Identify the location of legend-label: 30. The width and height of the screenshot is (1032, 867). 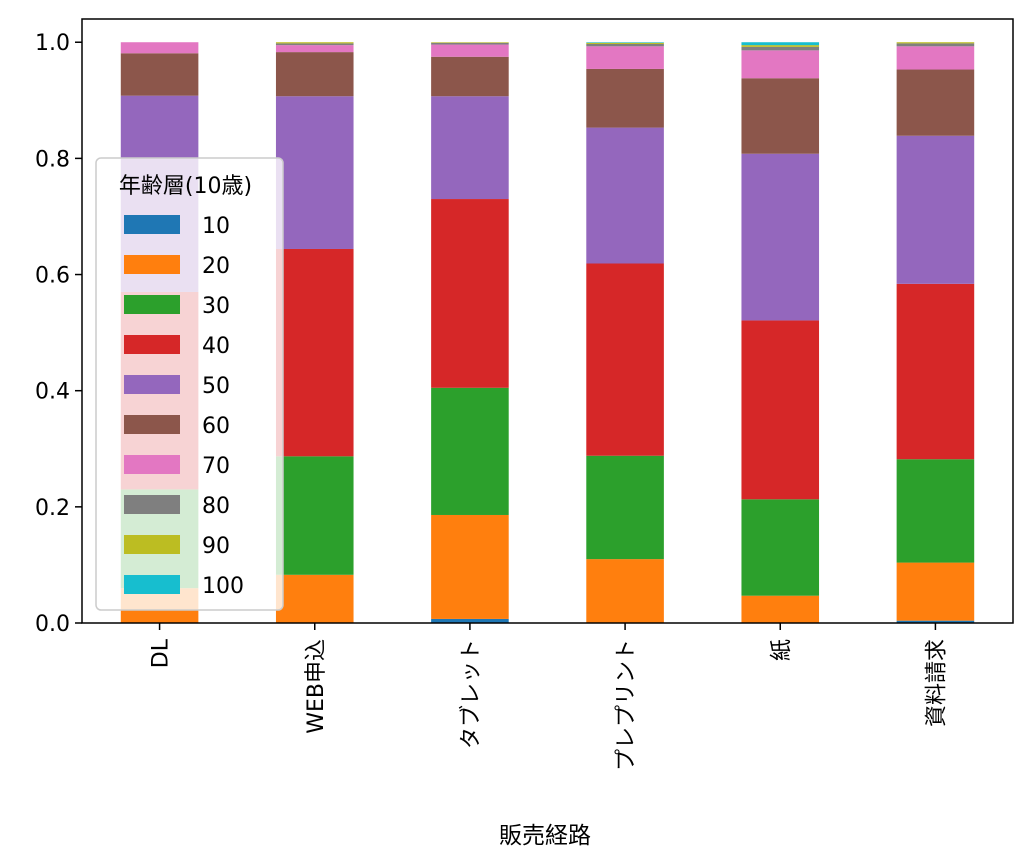
(216, 306).